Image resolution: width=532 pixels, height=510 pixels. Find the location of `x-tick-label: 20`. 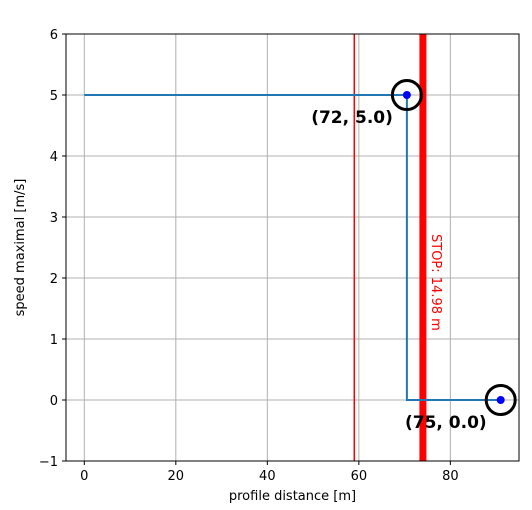

x-tick-label: 20 is located at coordinates (176, 476).